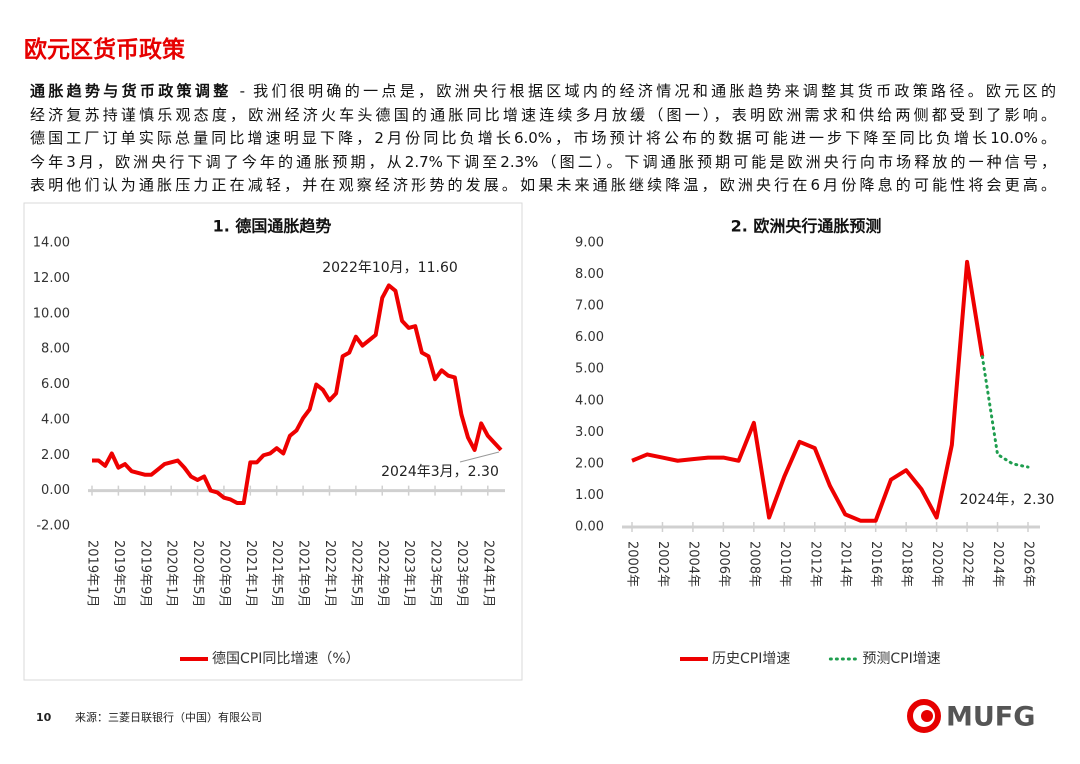 Image resolution: width=1080 pixels, height=764 pixels. I want to click on slide-title: 欧元区货币政策, so click(104, 50).